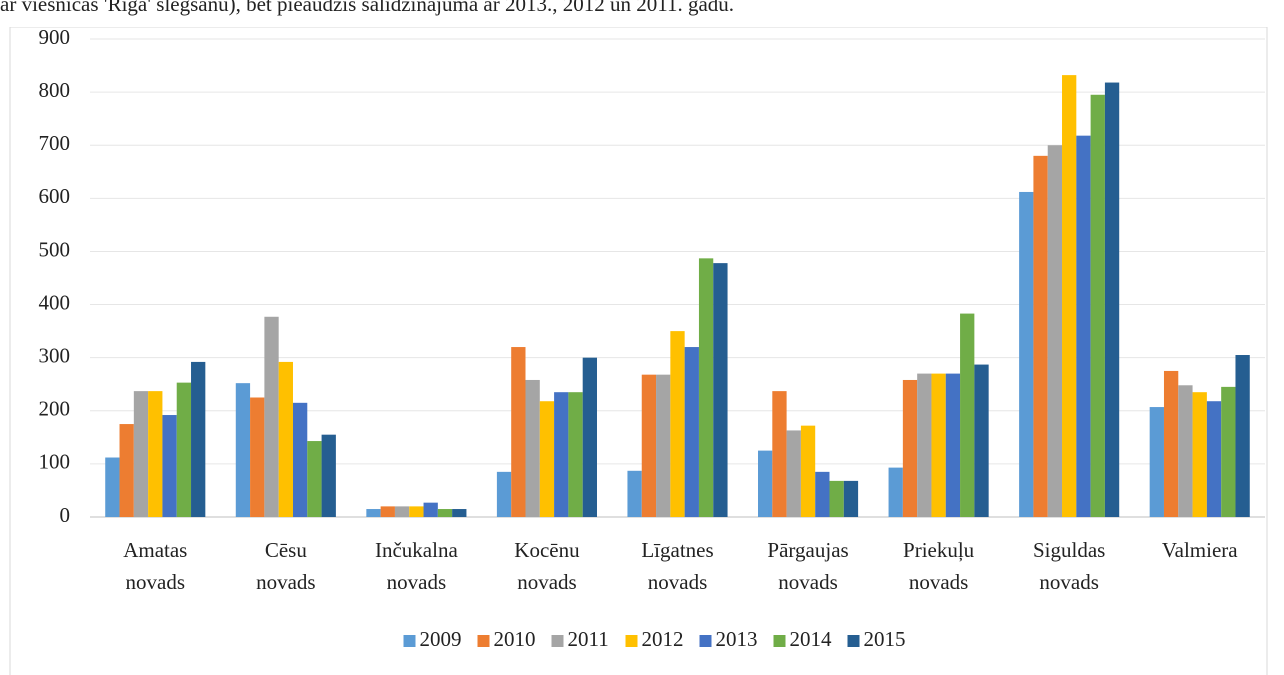 The width and height of the screenshot is (1284, 675). I want to click on x-tick-label: Inčukalna novads, so click(416, 566).